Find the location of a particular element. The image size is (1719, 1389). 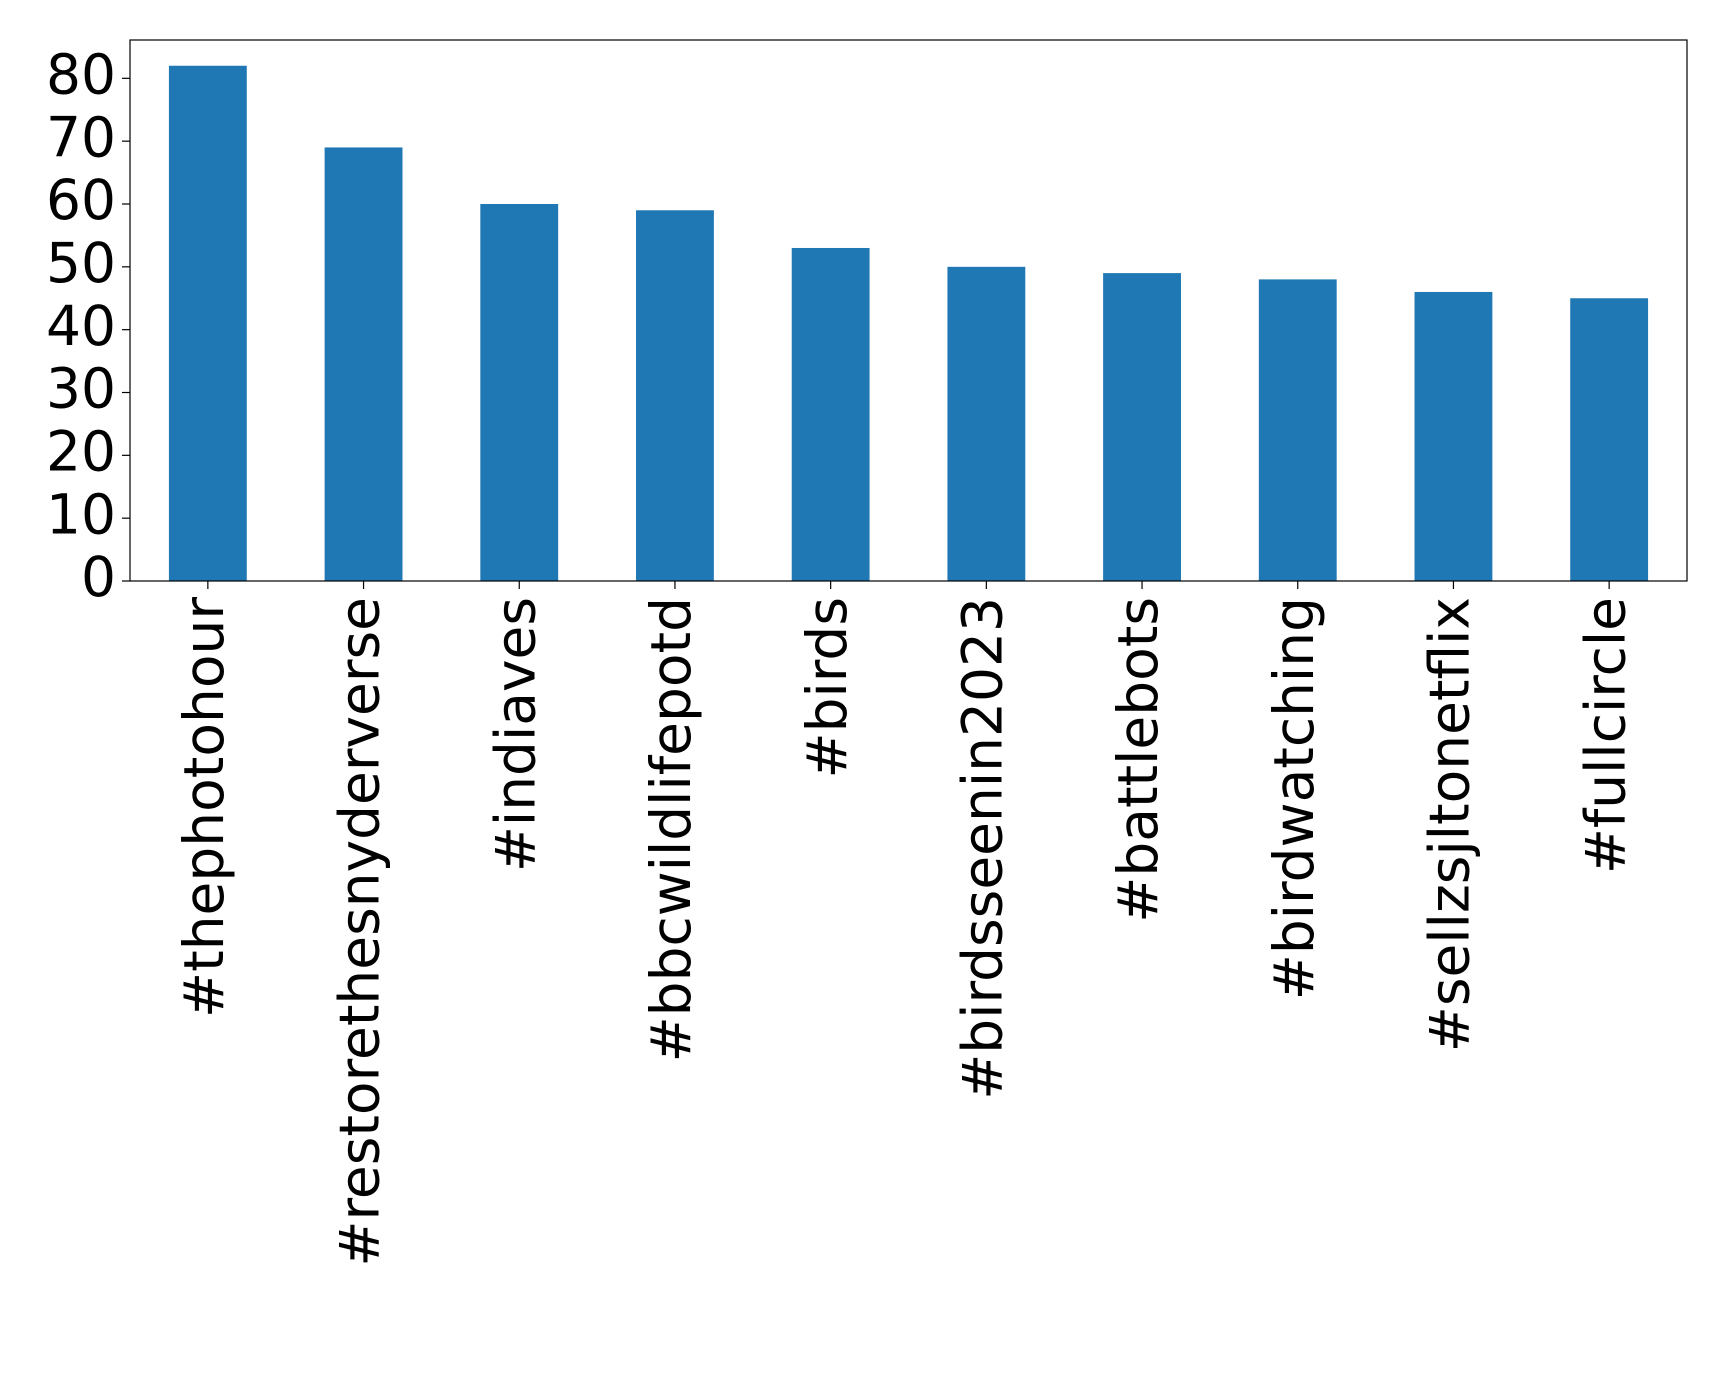

y-tick-label: 50 is located at coordinates (81, 263).